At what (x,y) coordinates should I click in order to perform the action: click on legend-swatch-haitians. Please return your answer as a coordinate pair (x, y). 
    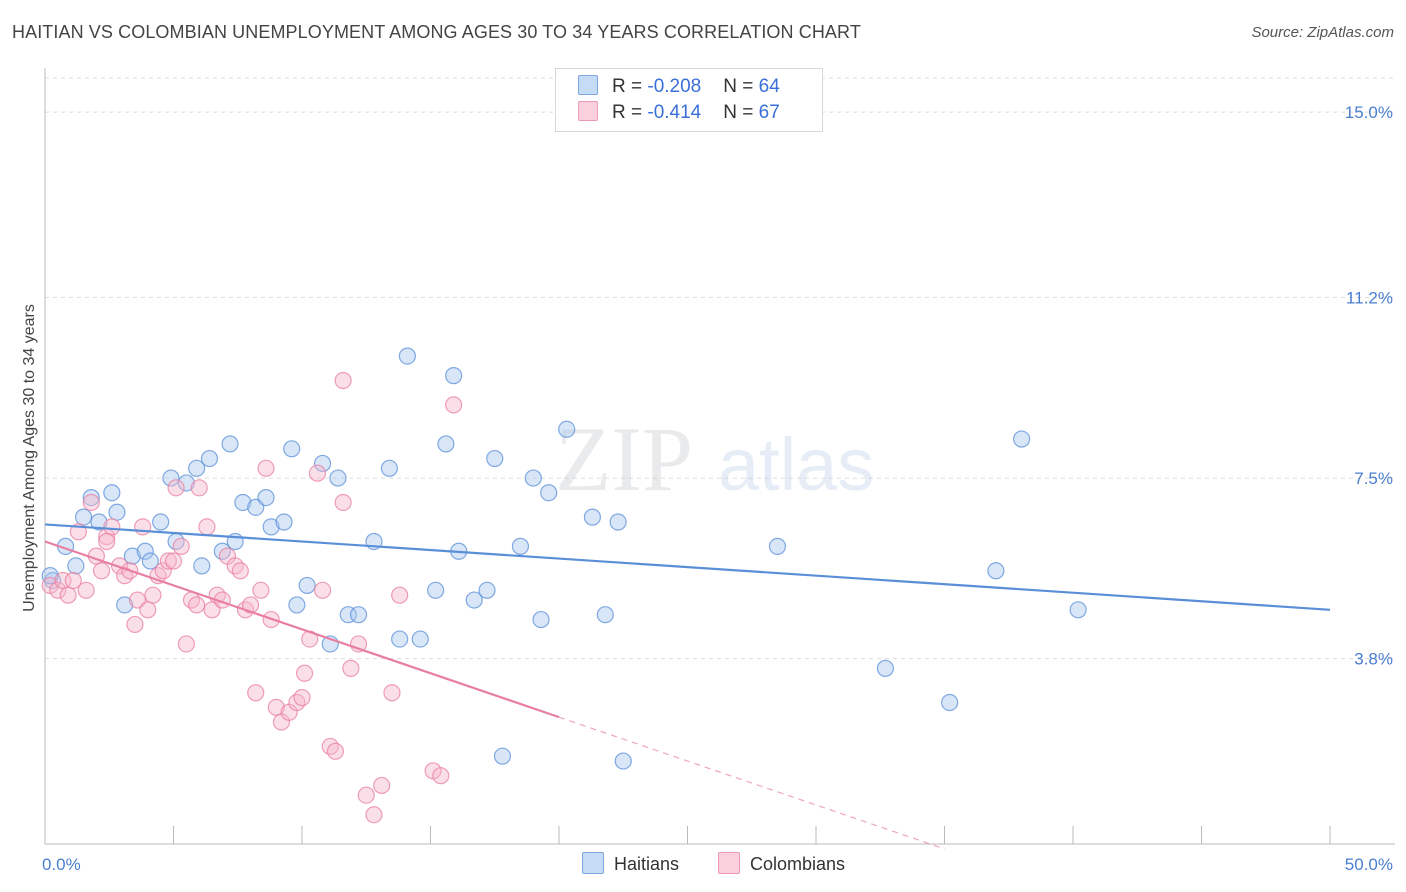
    Looking at the image, I should click on (588, 85).